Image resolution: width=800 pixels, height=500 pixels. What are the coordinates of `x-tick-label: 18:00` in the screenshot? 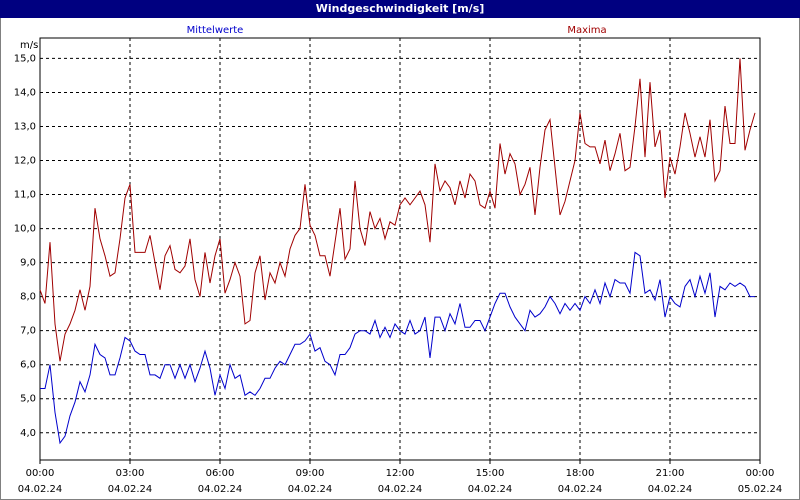 It's located at (580, 473).